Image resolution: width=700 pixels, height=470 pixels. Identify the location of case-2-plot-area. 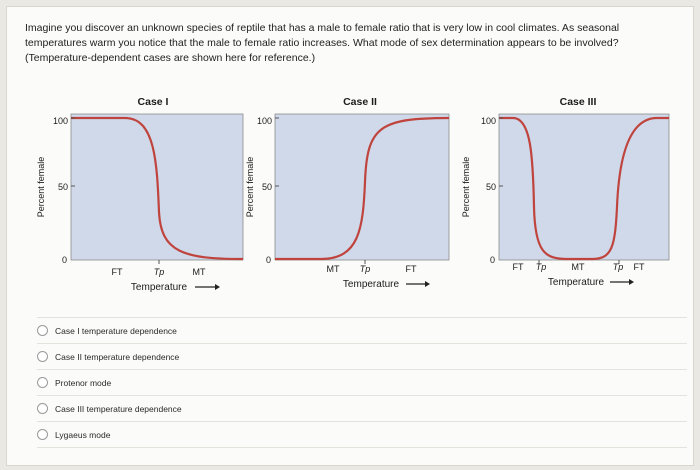
(362, 187).